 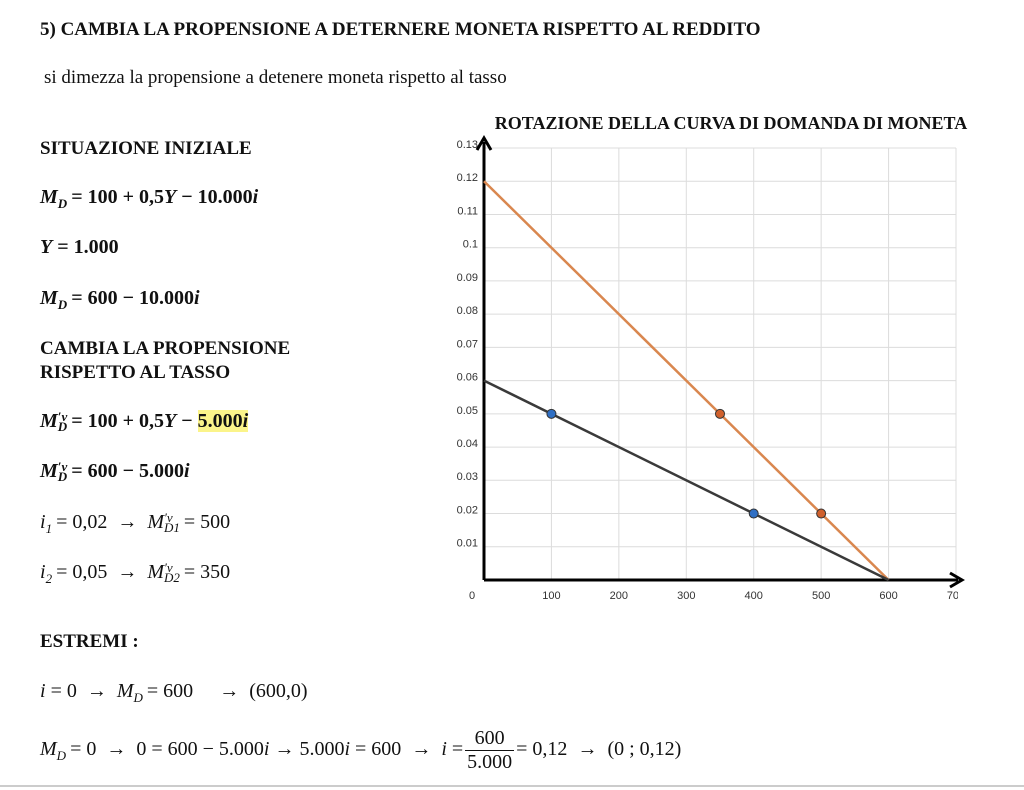 What do you see at coordinates (49, 528) in the screenshot?
I see `subscript: 1` at bounding box center [49, 528].